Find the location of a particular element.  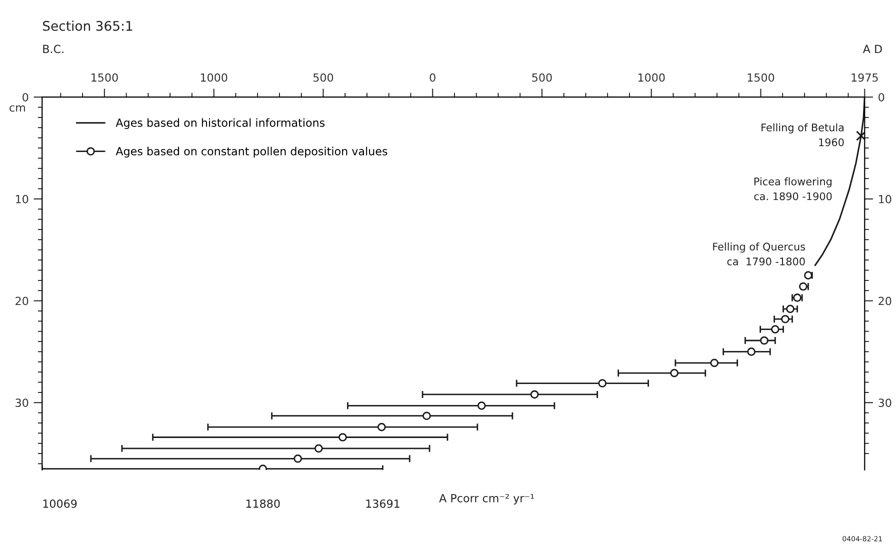

chart-title: Section 365:1 is located at coordinates (87, 25).